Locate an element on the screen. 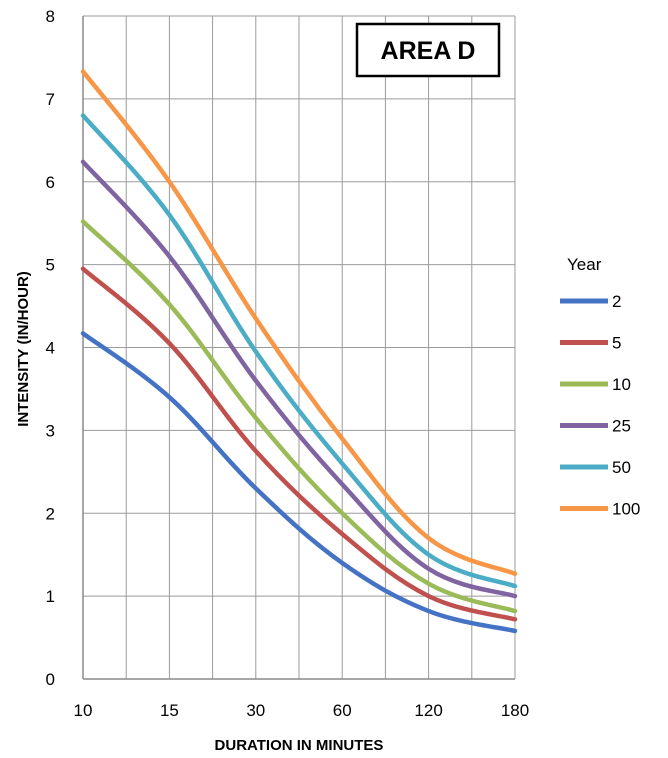 Image resolution: width=668 pixels, height=758 pixels. legend-label-25: 25 is located at coordinates (621, 426).